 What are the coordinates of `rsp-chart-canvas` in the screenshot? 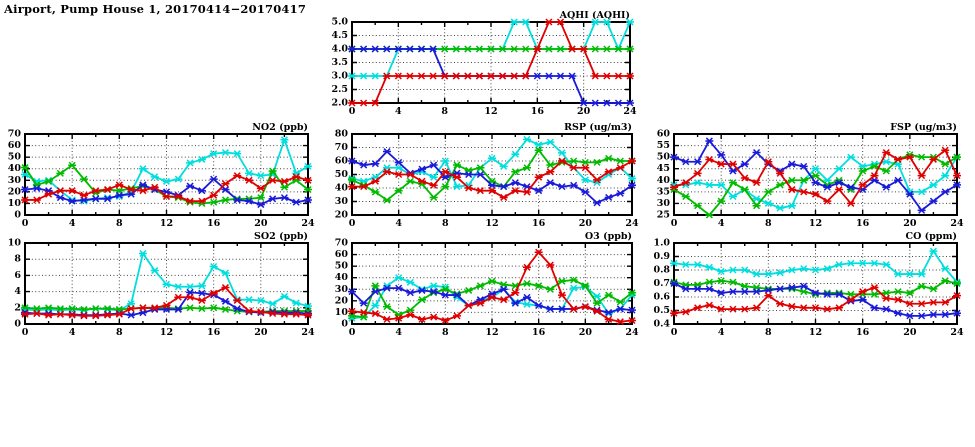 It's located at (486, 176).